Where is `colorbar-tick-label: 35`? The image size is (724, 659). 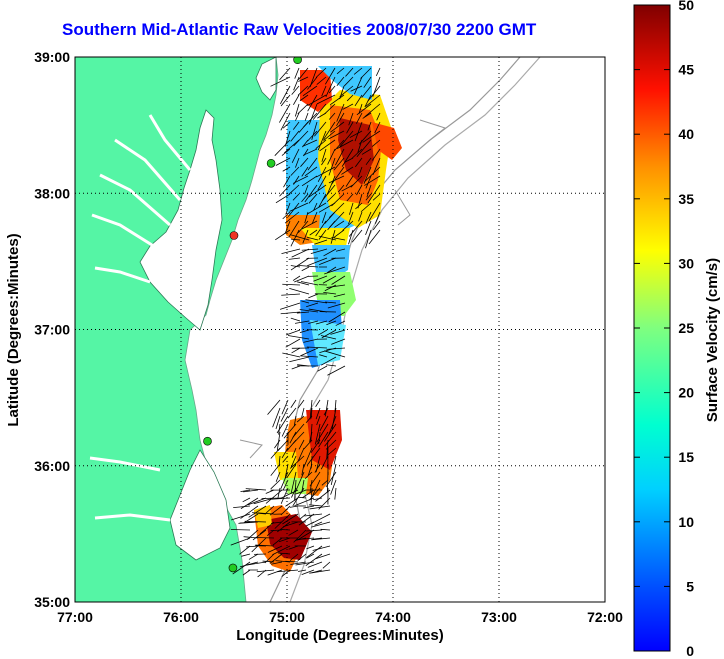 colorbar-tick-label: 35 is located at coordinates (686, 199).